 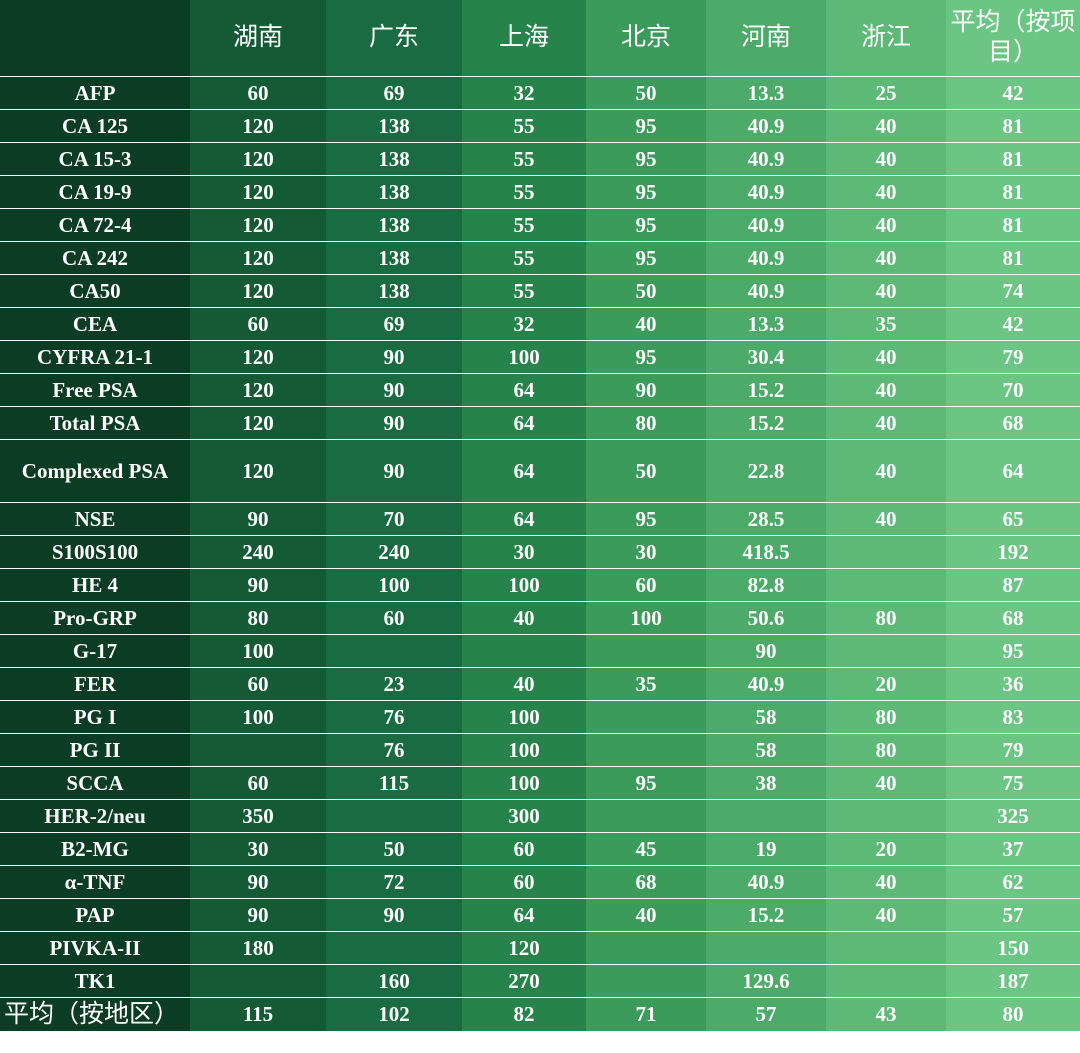 What do you see at coordinates (766, 1014) in the screenshot?
I see `footer-cell: 57` at bounding box center [766, 1014].